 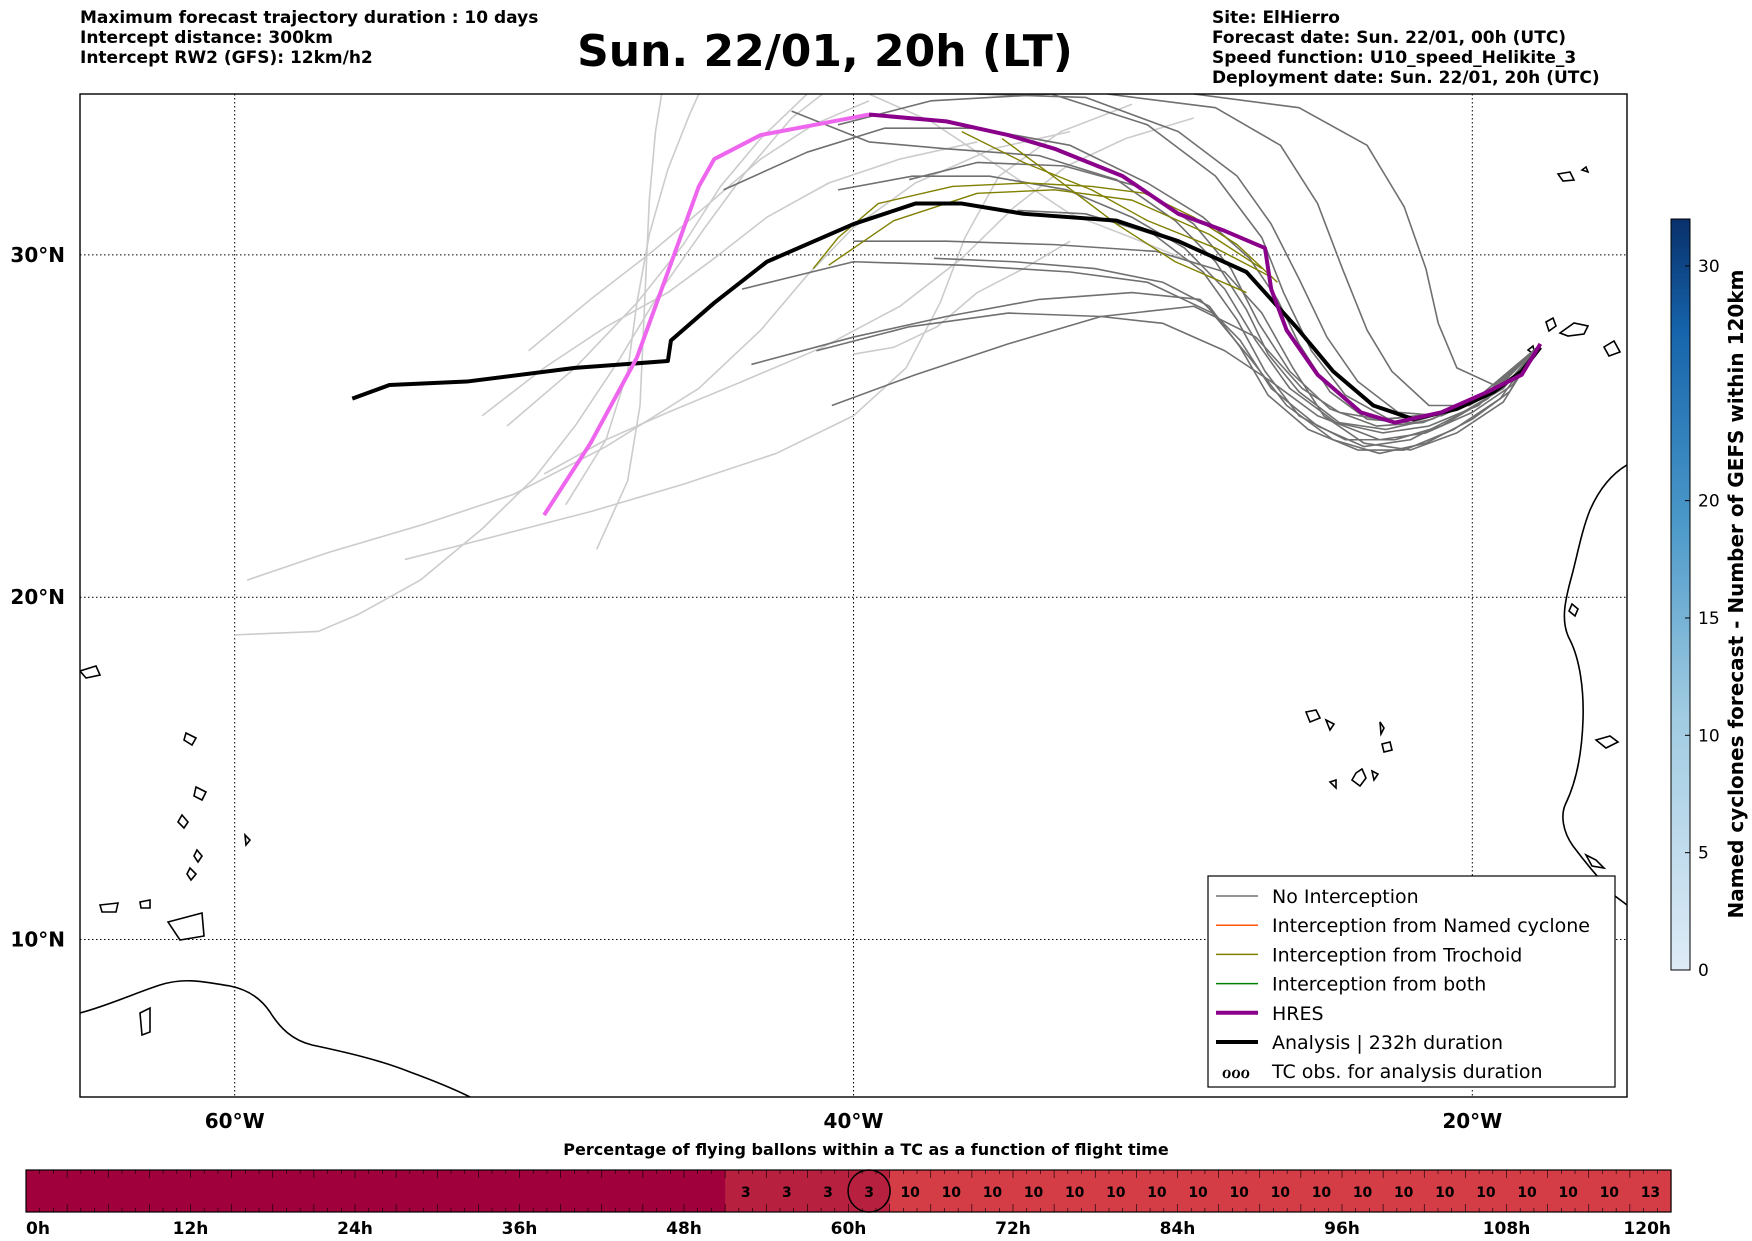 What do you see at coordinates (1178, 1229) in the screenshot?
I see `strip-tick-label: 84h` at bounding box center [1178, 1229].